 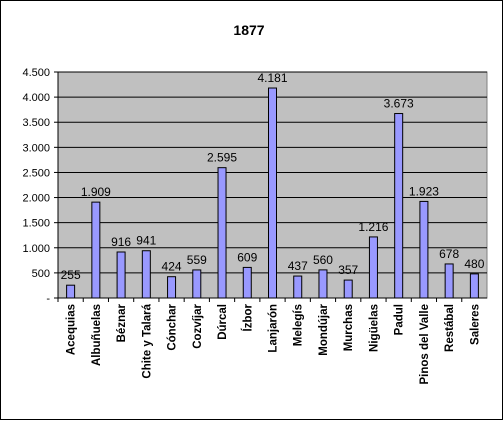 I want to click on data-label: 559, so click(x=197, y=260).